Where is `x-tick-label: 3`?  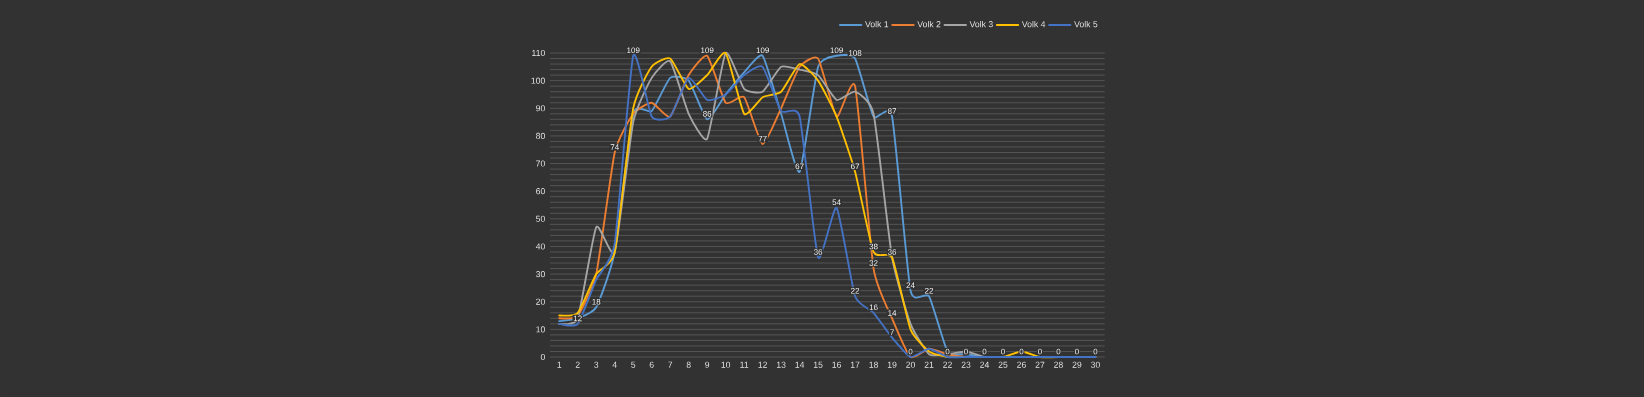 x-tick-label: 3 is located at coordinates (596, 364).